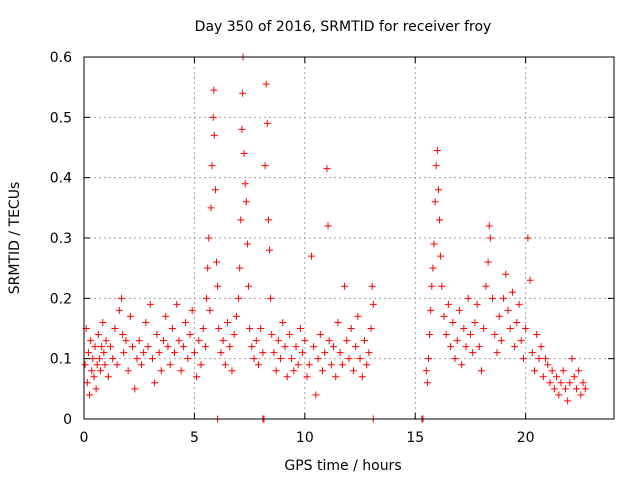 The width and height of the screenshot is (640, 480). I want to click on y-tick-label: 0.4, so click(61, 179).